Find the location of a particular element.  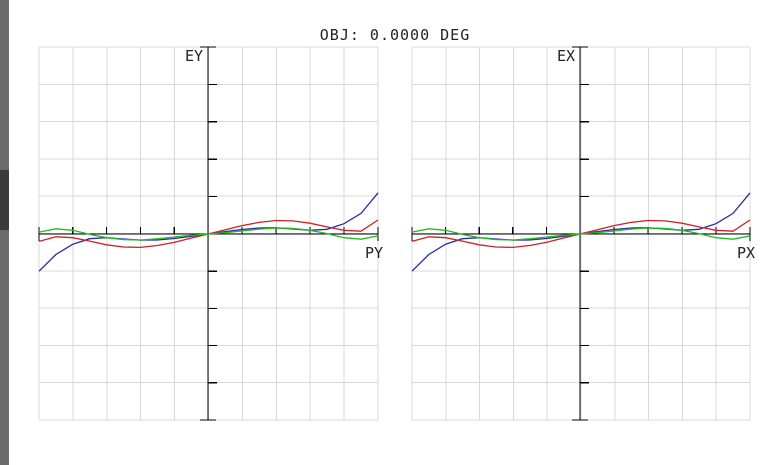

x-axis-label: PX is located at coordinates (746, 253).